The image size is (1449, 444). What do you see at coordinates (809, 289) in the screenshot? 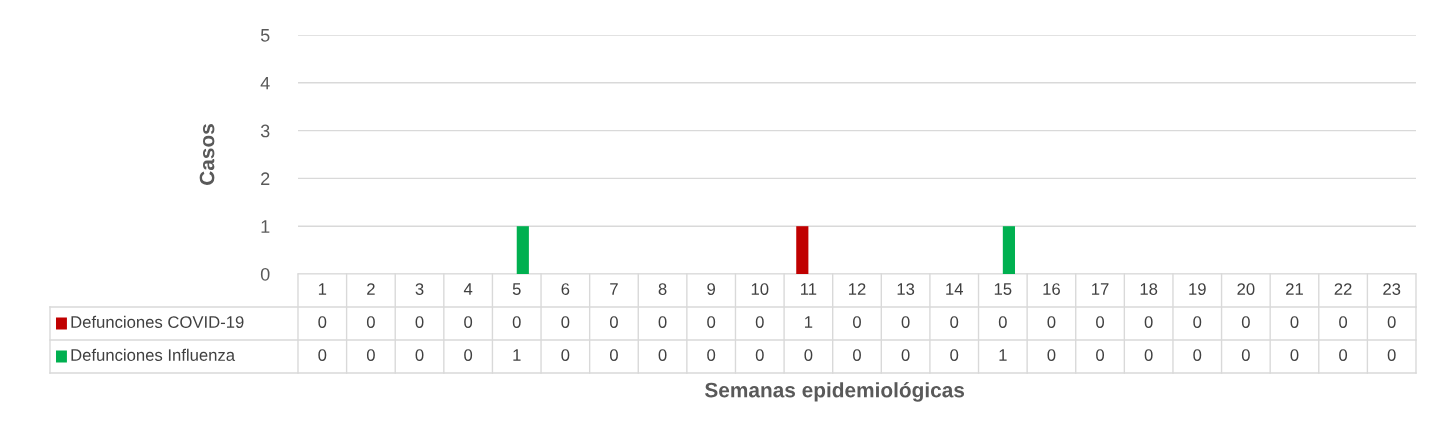
I see `x-tick-label: 11` at bounding box center [809, 289].